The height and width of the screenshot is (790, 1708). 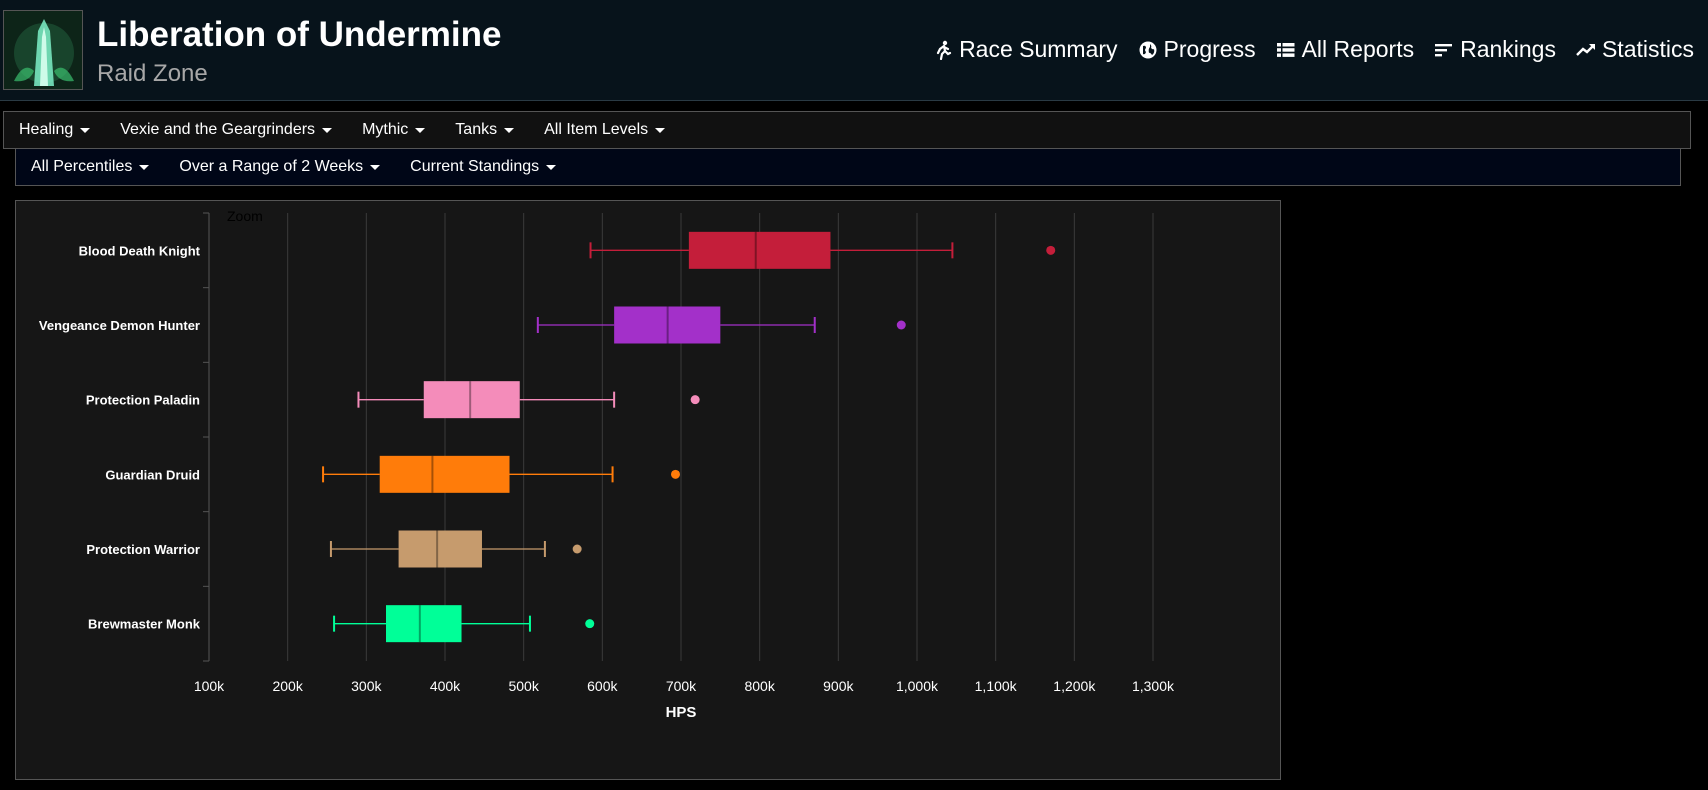 I want to click on nav-statistics: Statistics, so click(x=1635, y=49).